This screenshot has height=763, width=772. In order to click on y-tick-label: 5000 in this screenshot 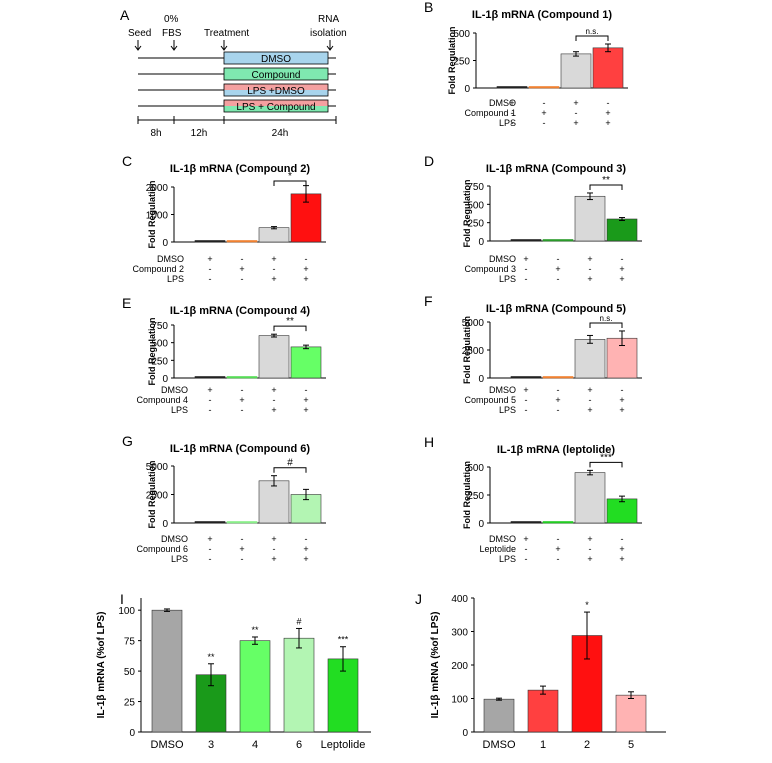, I will do `click(157, 467)`.